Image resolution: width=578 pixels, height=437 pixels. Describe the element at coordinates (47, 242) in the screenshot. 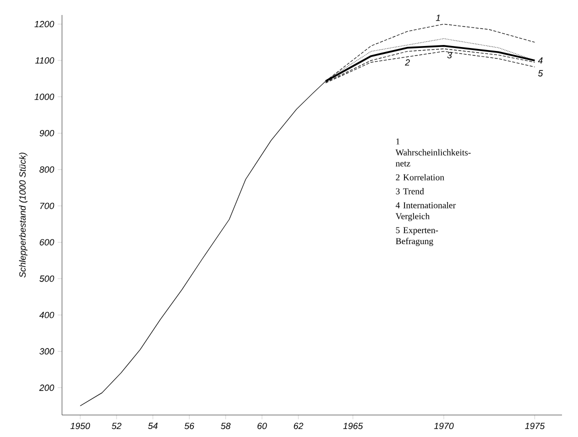

I see `y-tick-label: 600` at that location.